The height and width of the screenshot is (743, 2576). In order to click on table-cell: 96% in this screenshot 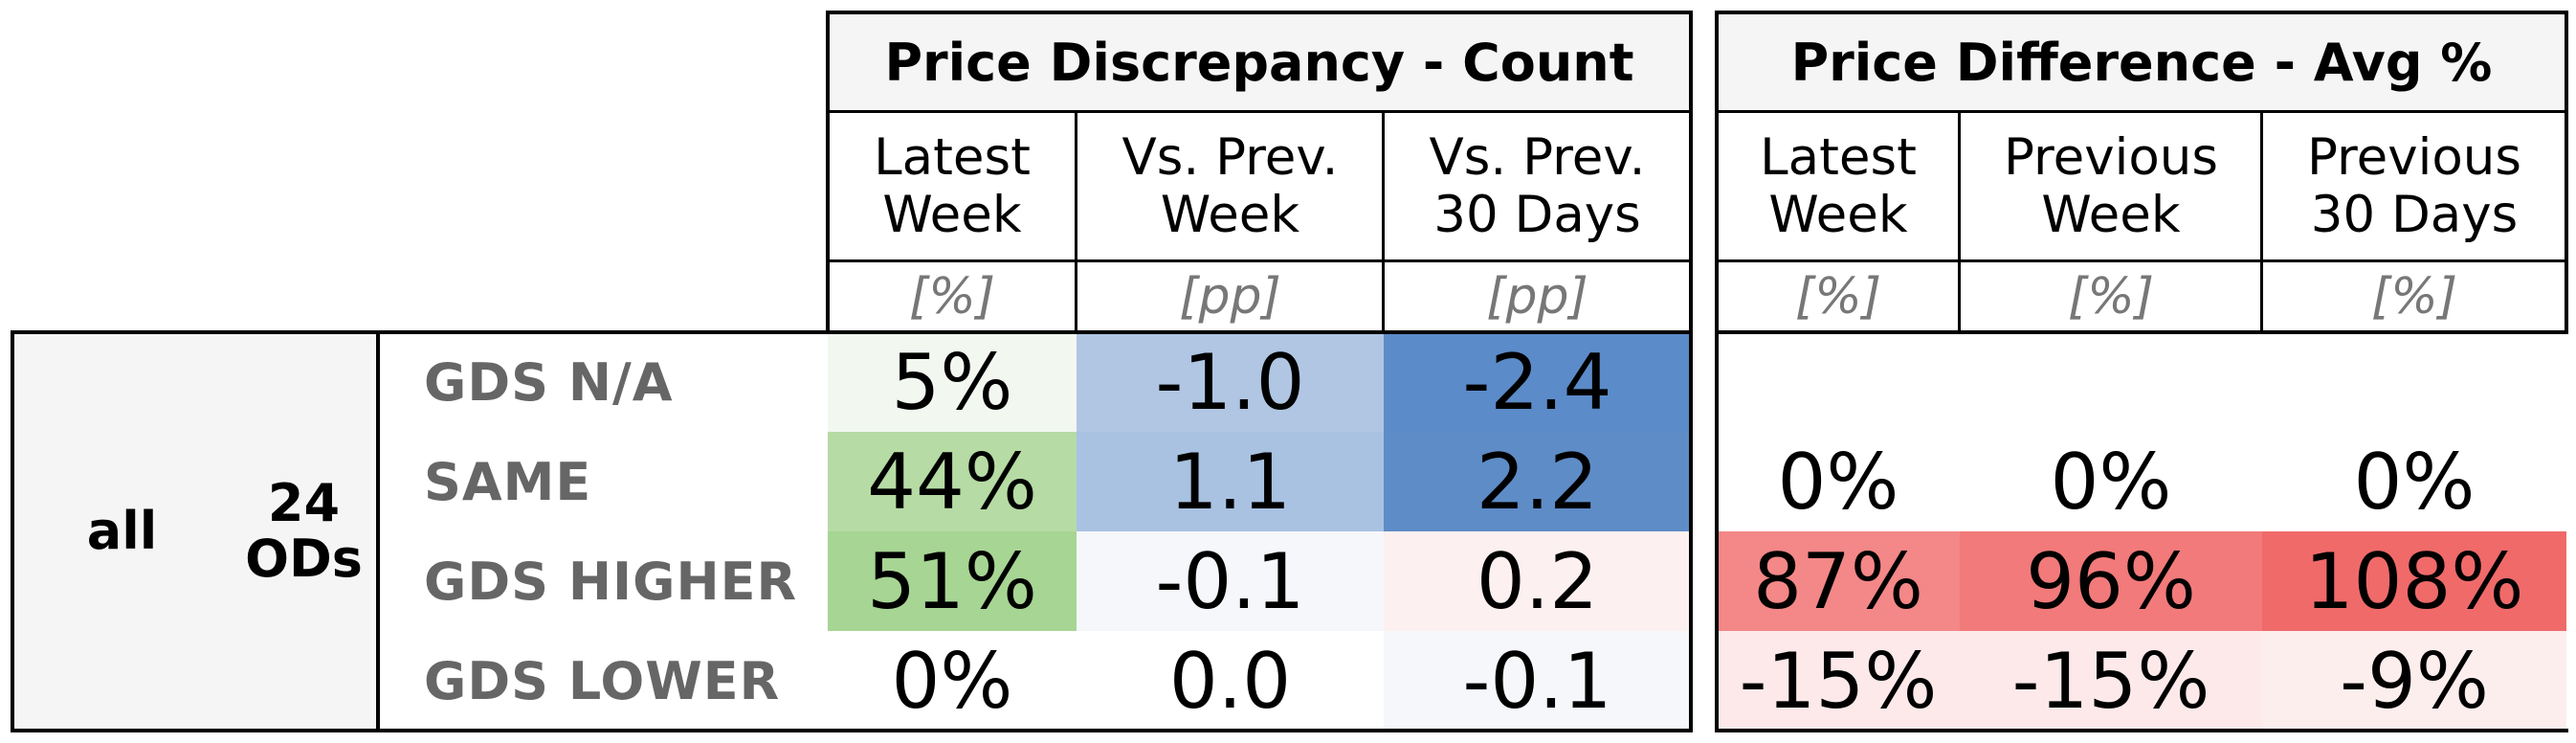, I will do `click(2111, 581)`.